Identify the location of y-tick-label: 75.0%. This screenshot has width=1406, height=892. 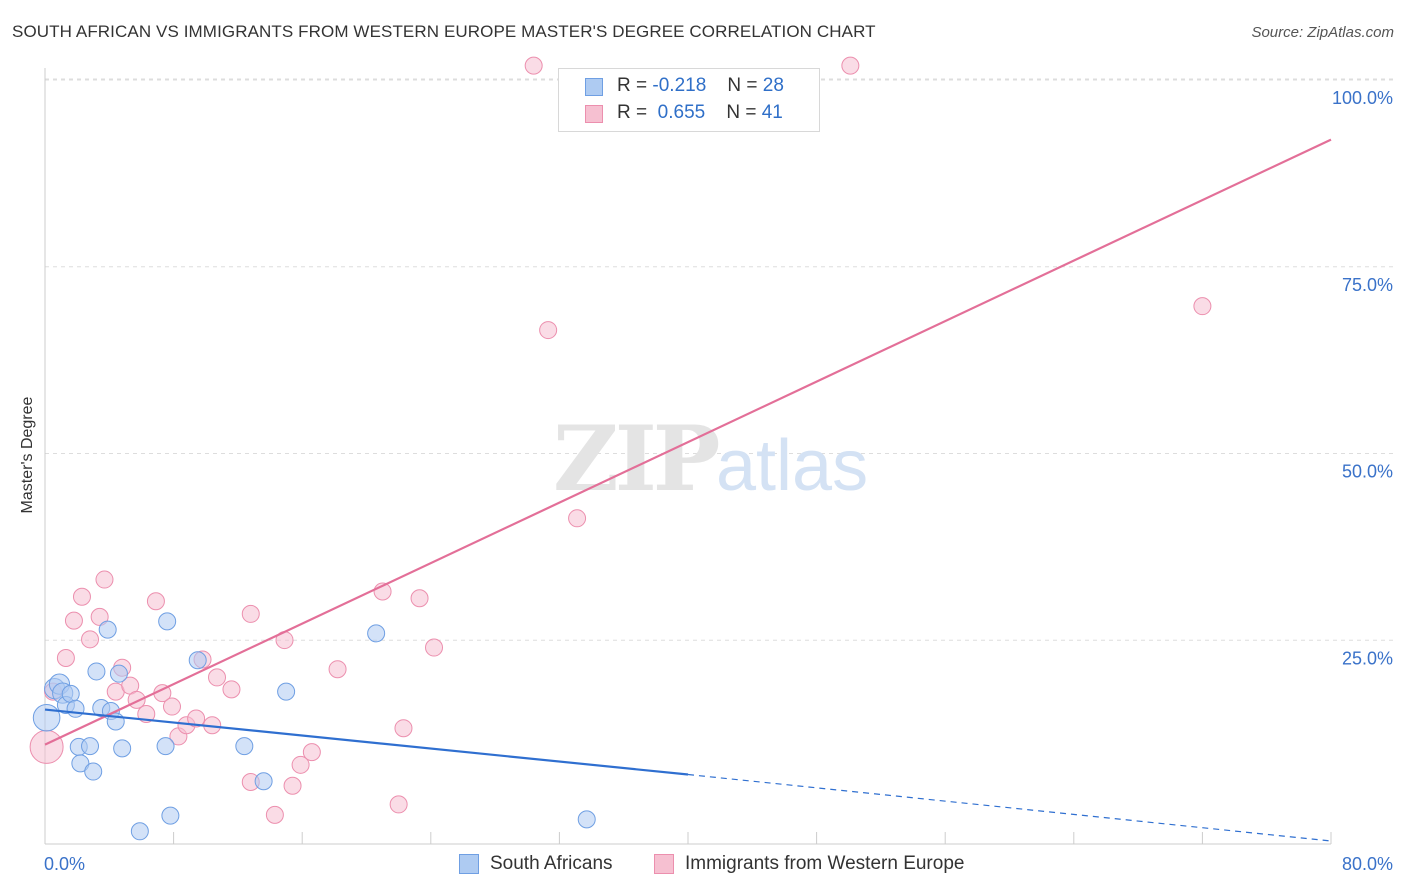
(1367, 285).